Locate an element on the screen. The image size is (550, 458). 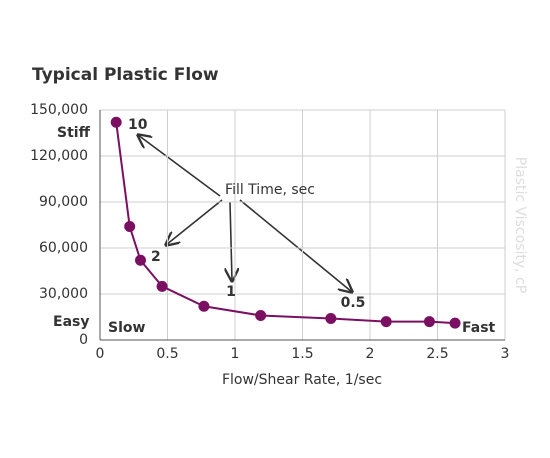
arrows is located at coordinates (245, 213).